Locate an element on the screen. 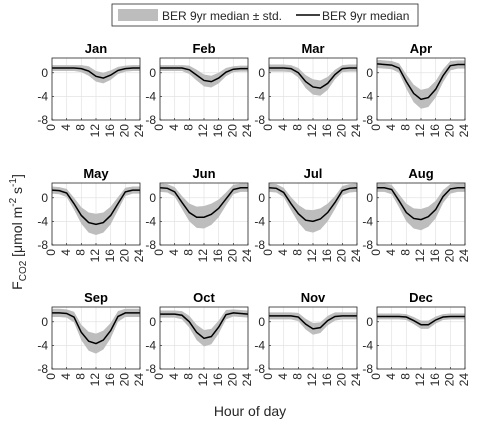 The height and width of the screenshot is (428, 500). panel-title: Jan is located at coordinates (96, 48).